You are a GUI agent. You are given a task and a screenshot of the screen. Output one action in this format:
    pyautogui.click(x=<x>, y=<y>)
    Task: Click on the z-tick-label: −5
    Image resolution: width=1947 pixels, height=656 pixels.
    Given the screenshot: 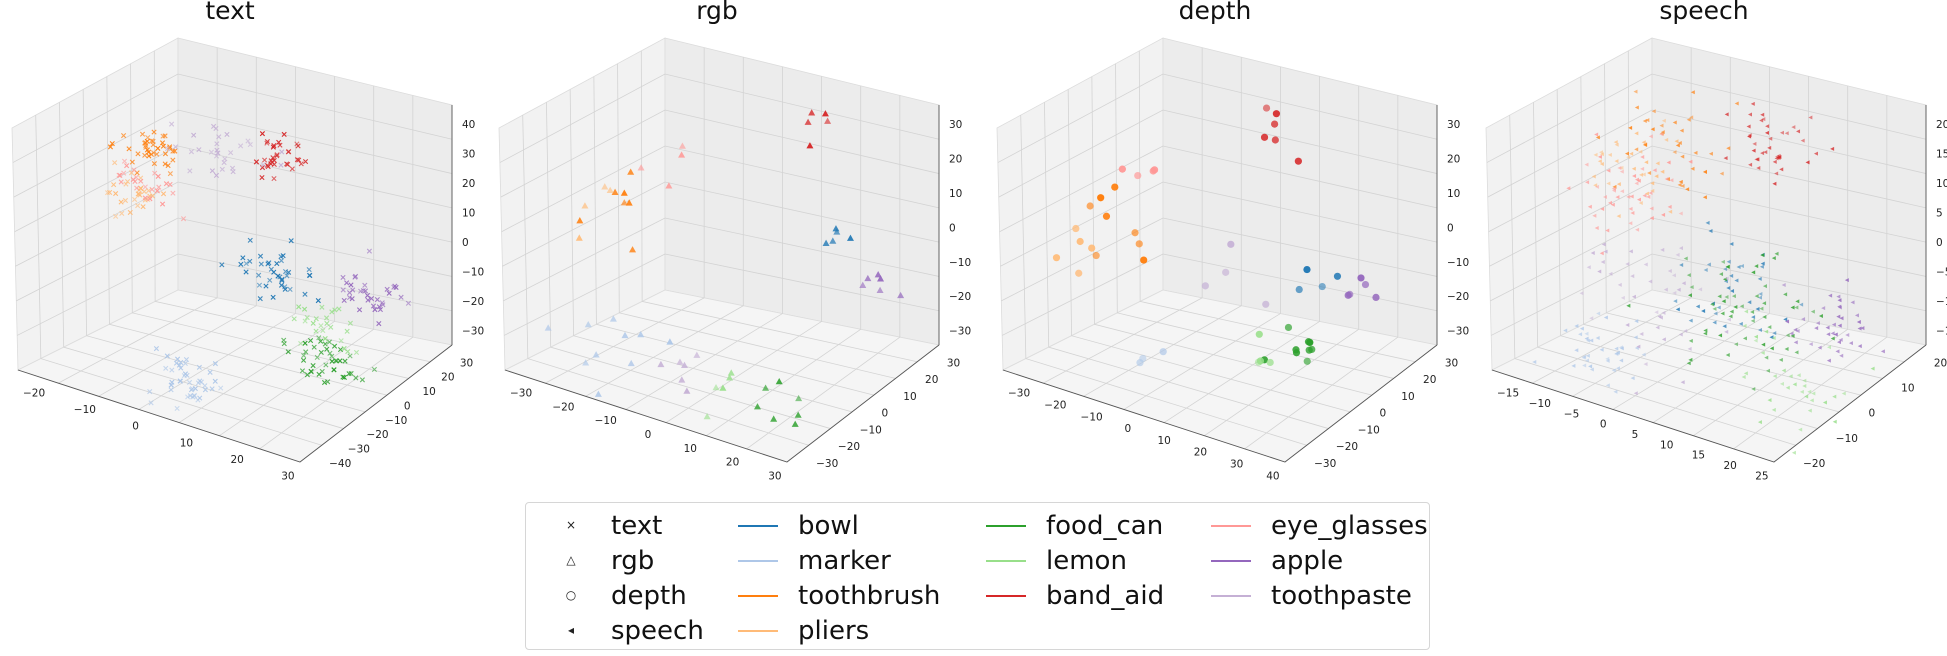 What is the action you would take?
    pyautogui.click(x=1941, y=273)
    